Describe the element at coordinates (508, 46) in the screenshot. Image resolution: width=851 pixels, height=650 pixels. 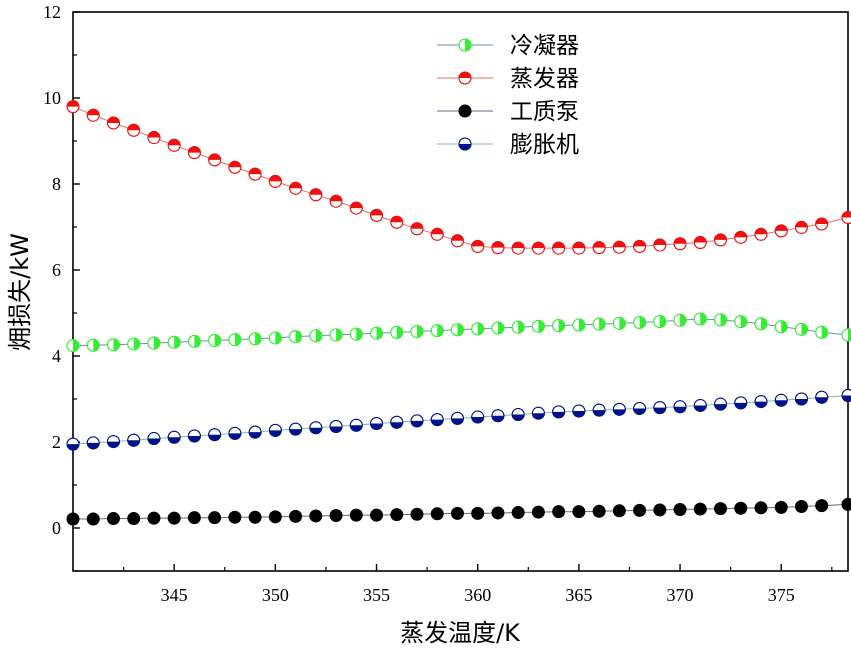
I see `legend-item-condenser: 冷凝器` at that location.